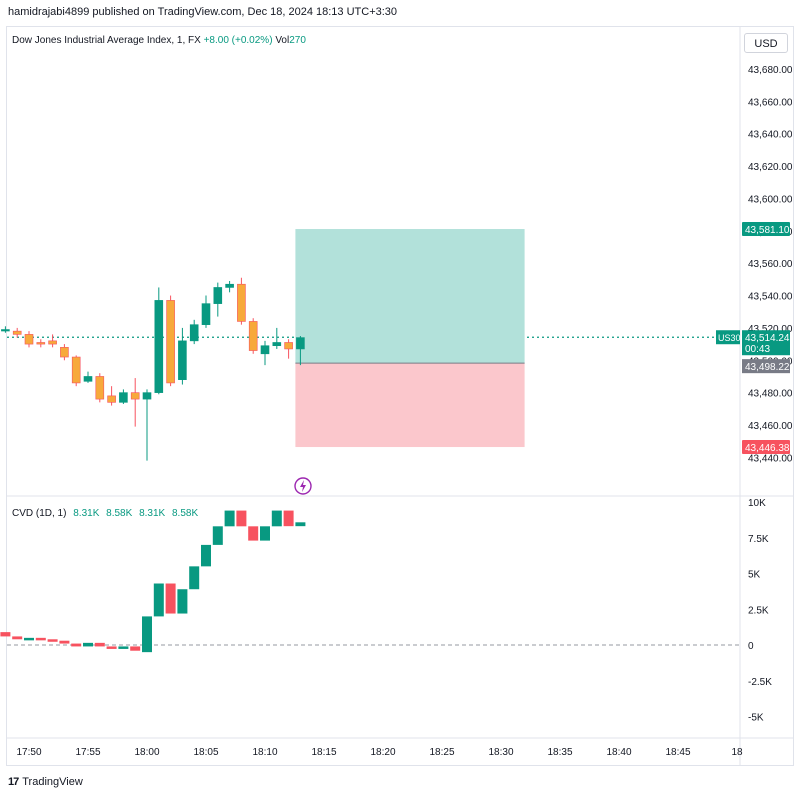 This screenshot has height=800, width=800. I want to click on time-tick-label: 18, so click(737, 752).